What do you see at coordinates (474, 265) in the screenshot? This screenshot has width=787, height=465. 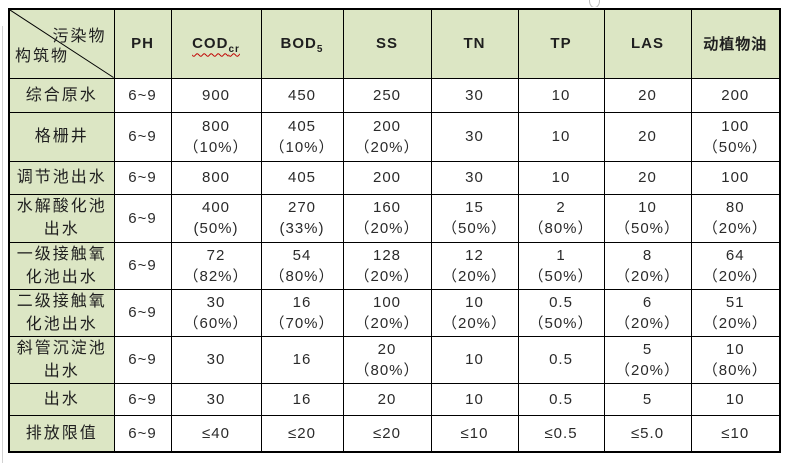 I see `data-cell: 12 （20%）` at bounding box center [474, 265].